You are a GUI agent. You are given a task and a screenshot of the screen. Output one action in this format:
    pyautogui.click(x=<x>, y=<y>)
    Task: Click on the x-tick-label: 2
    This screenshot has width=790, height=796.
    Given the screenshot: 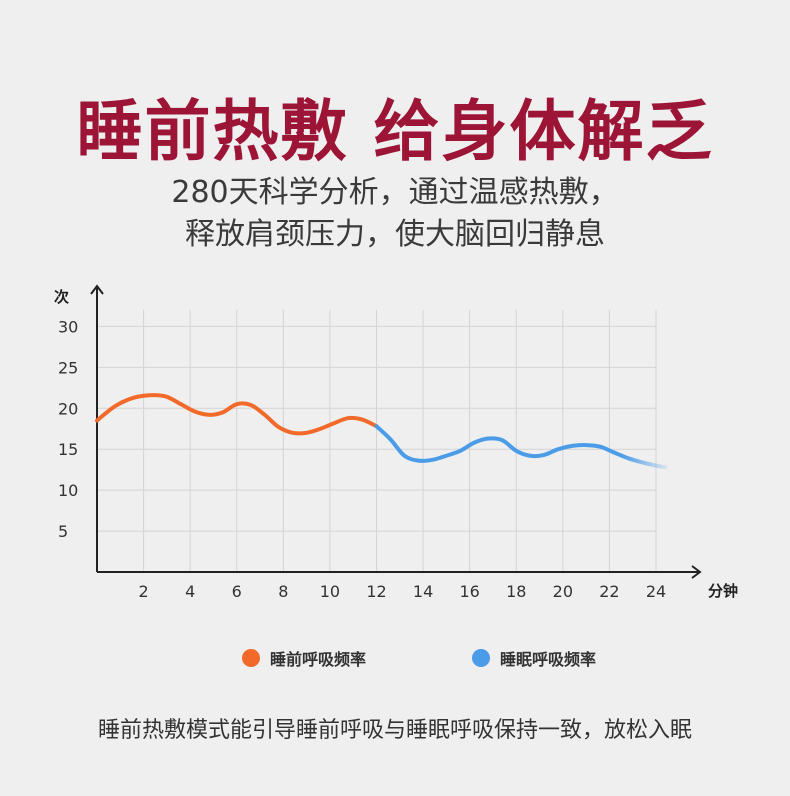 What is the action you would take?
    pyautogui.click(x=143, y=591)
    